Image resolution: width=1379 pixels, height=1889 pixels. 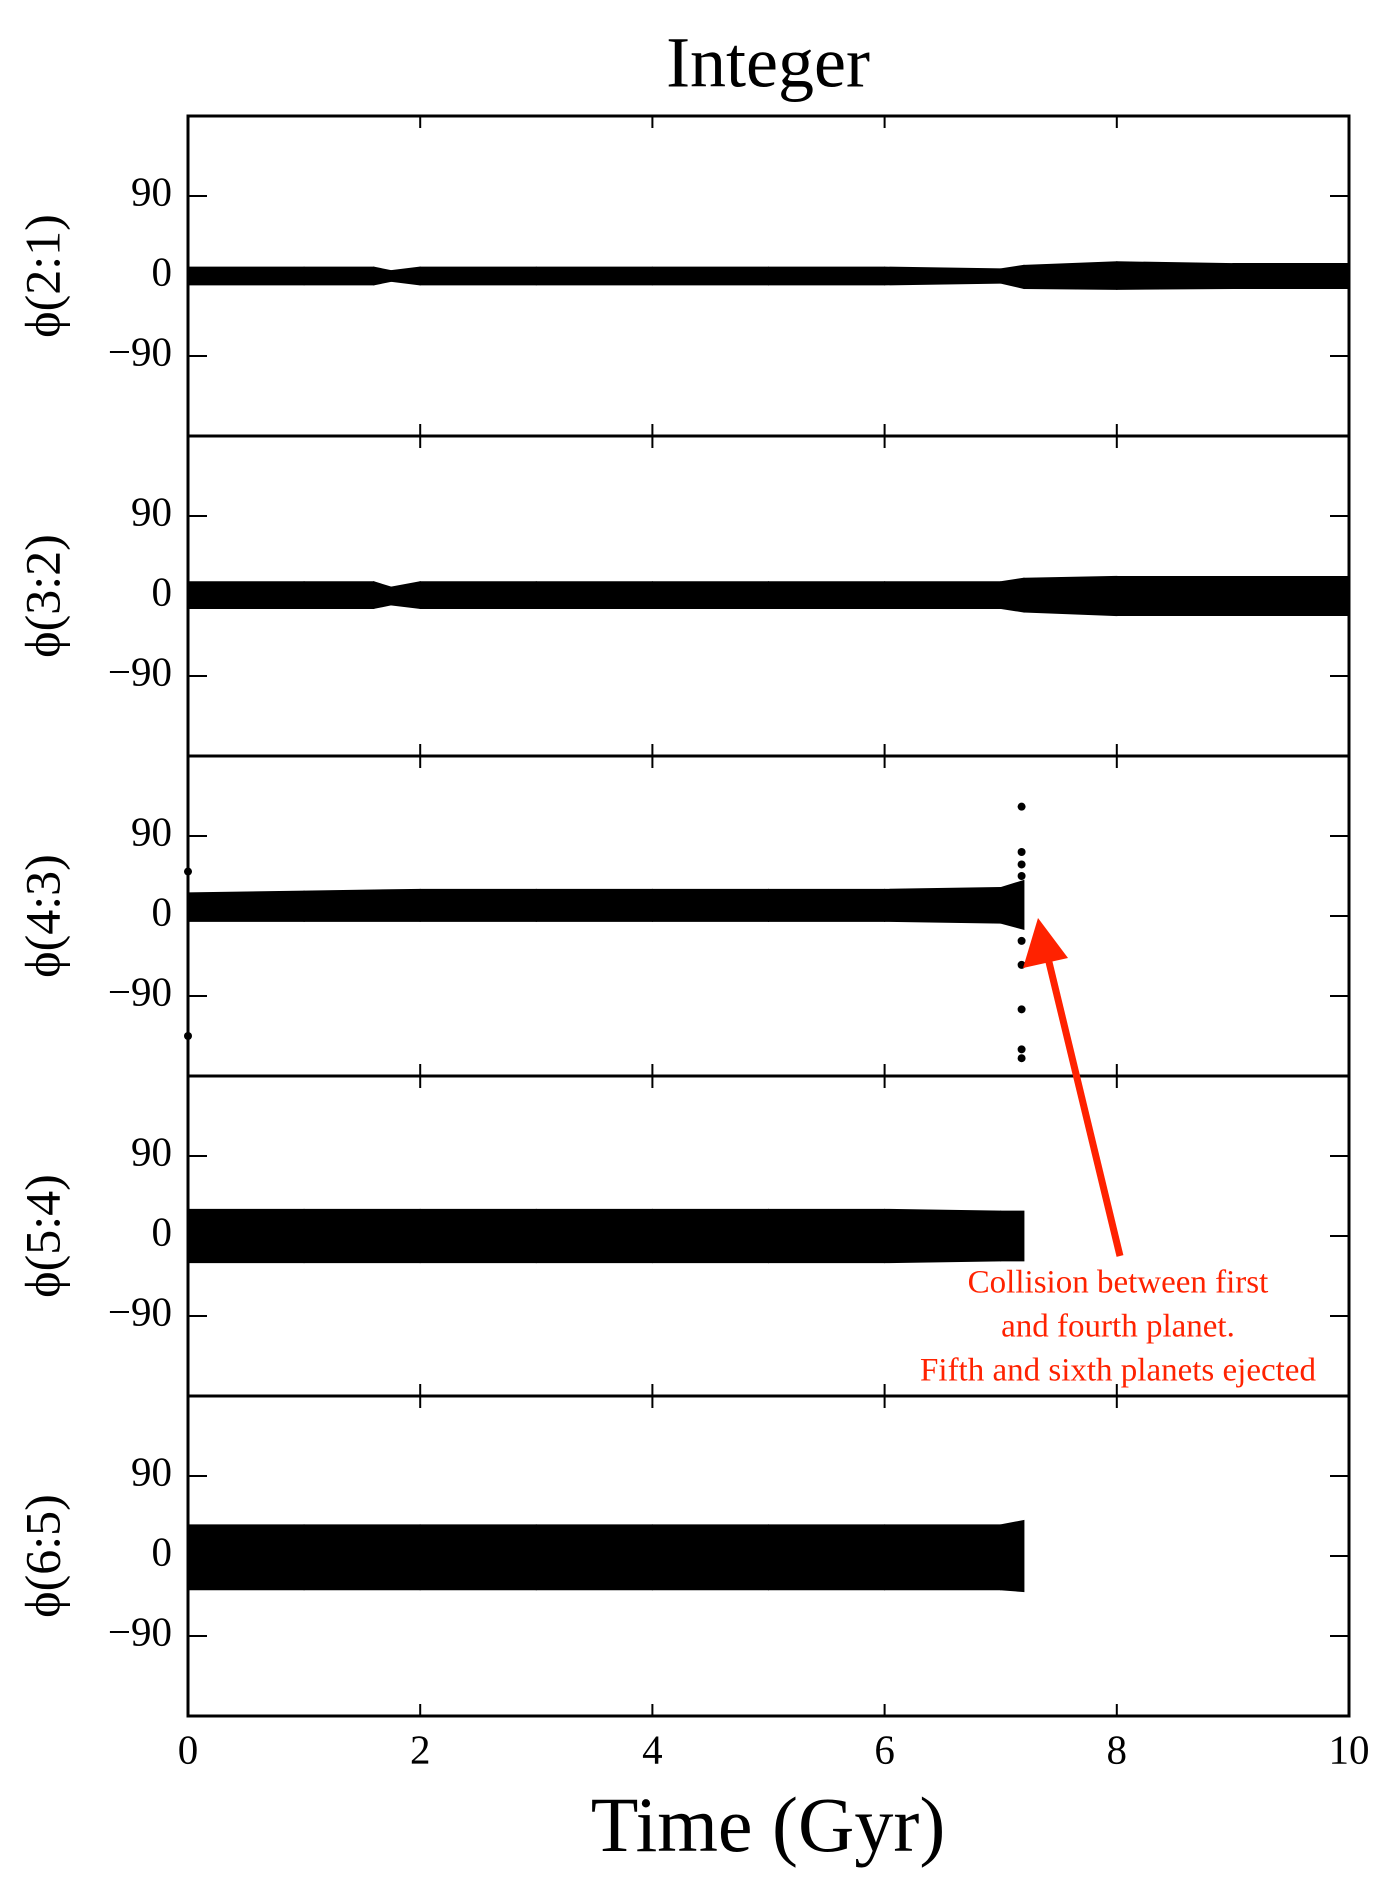 I want to click on chart-title: Integer, so click(x=768, y=63).